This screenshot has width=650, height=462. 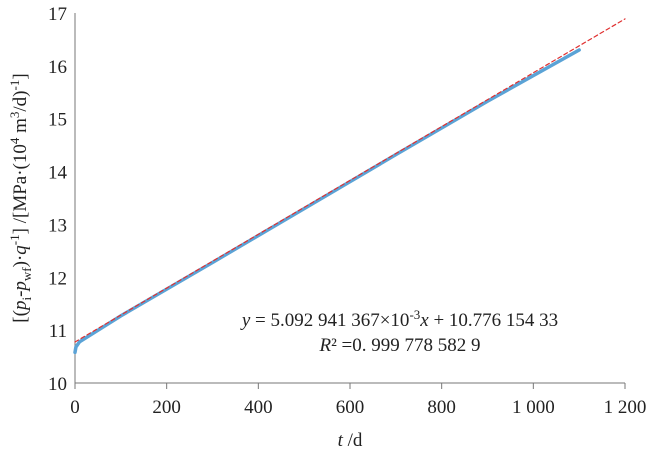 What do you see at coordinates (20, 189) in the screenshot?
I see `label-part: ] /[MPa·(10` at bounding box center [20, 189].